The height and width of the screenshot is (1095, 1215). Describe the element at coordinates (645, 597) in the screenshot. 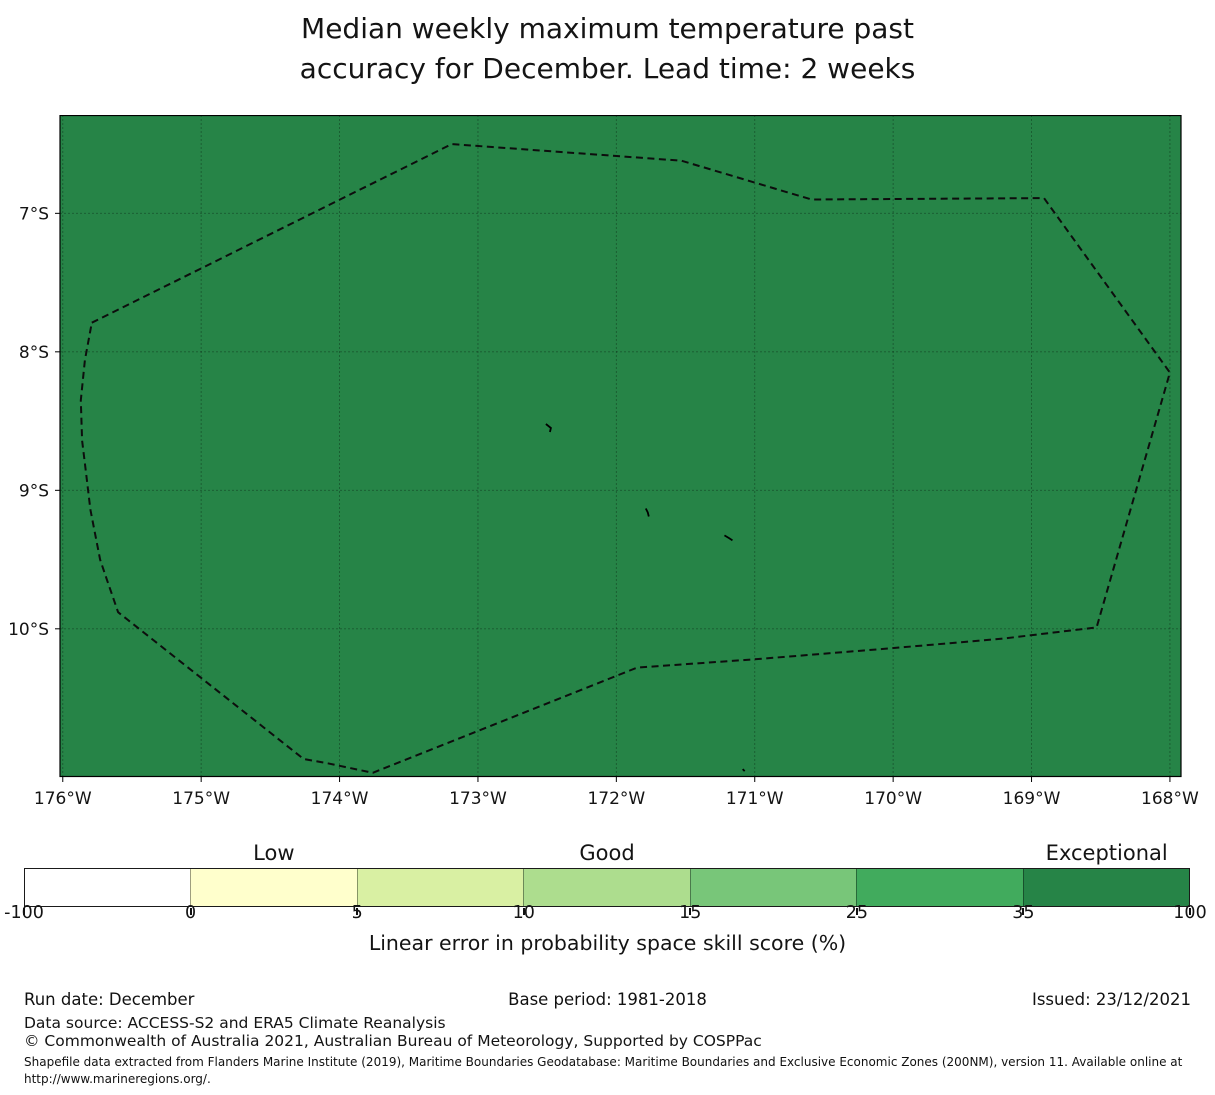

I see `island-marks` at that location.